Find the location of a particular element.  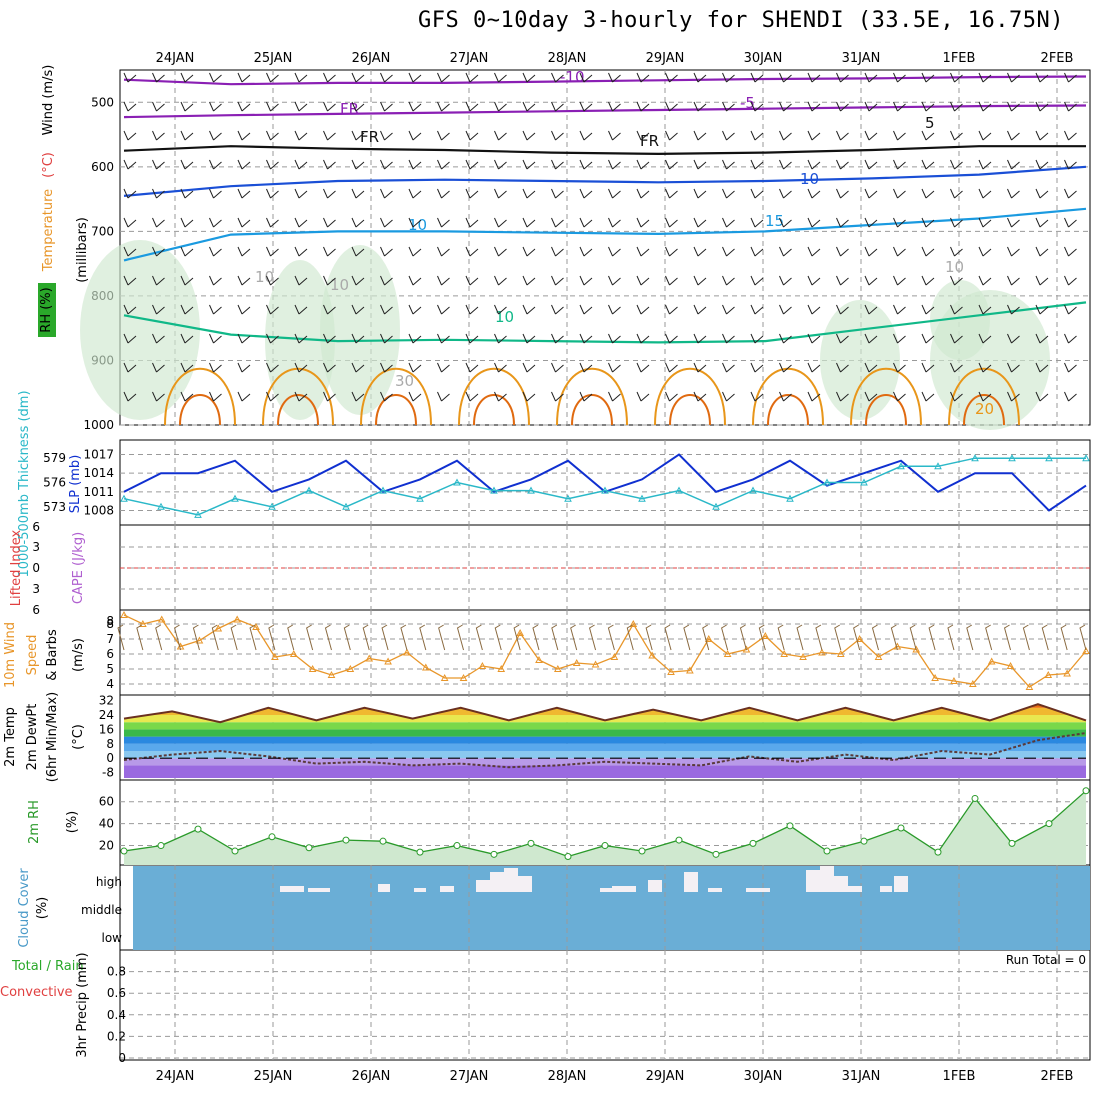

lifted-index-tick-label: 0 is located at coordinates (36, 568).